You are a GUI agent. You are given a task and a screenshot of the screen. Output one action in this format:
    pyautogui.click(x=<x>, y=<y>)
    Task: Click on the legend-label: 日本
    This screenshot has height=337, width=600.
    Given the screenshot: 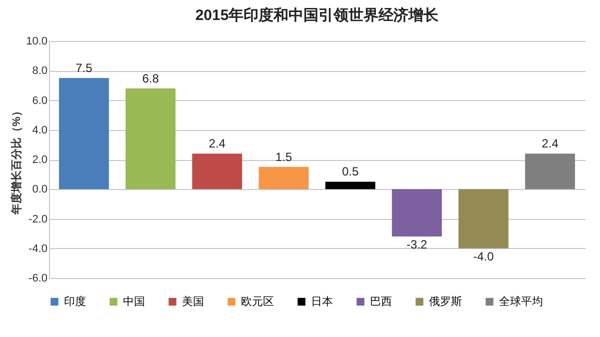 What is the action you would take?
    pyautogui.click(x=322, y=301)
    